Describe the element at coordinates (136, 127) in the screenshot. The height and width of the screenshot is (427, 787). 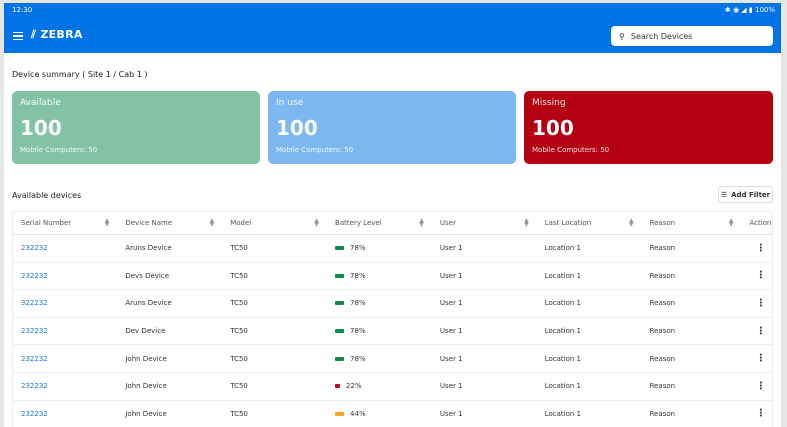
I see `summary-card-available: Available 100 Mobile Computers: 50` at that location.